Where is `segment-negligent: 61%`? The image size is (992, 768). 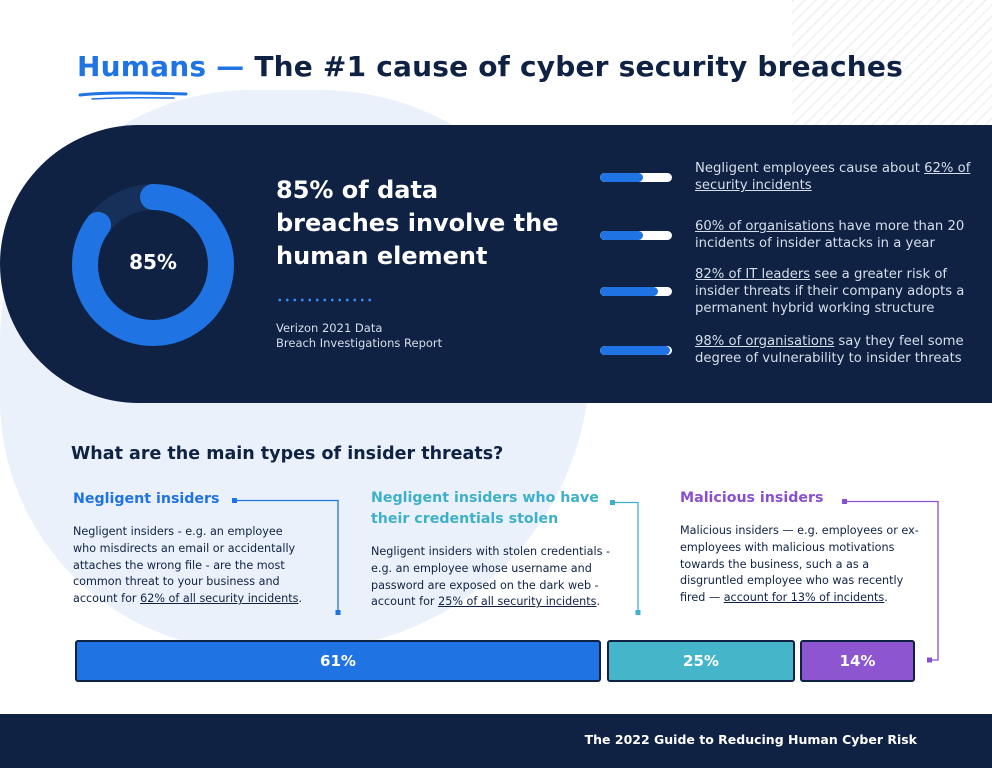 segment-negligent: 61% is located at coordinates (338, 661).